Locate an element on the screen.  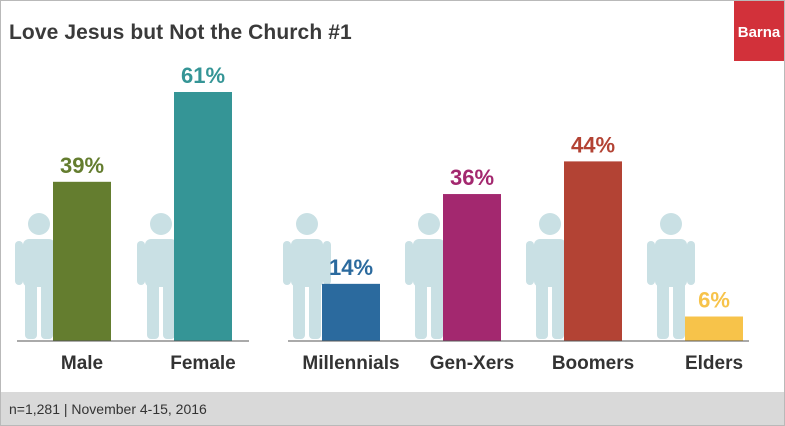
value-label-boomers: 44% is located at coordinates (593, 144).